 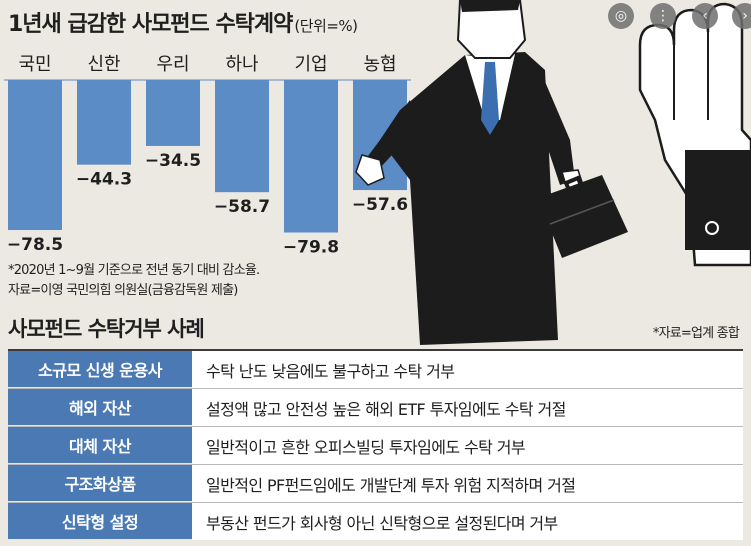 I want to click on table-row: 소규모 신생 운용사 수탁 난도 낮음에도 불구하고 수탁 거부, so click(x=375, y=370).